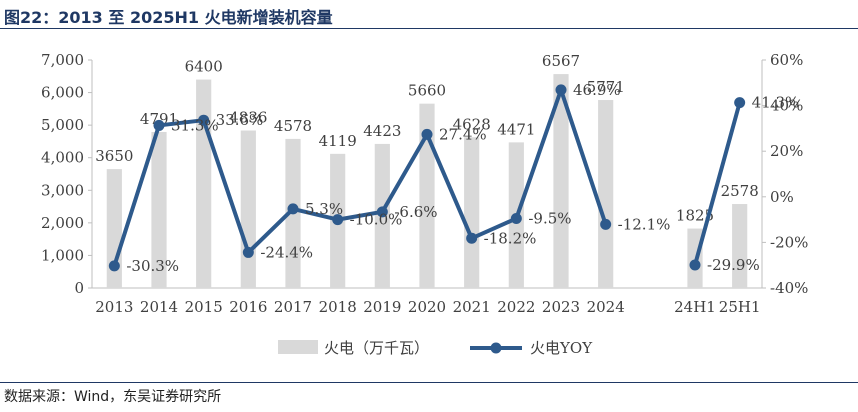 The width and height of the screenshot is (858, 412). Describe the element at coordinates (516, 129) in the screenshot. I see `bar-data-label: 4471` at that location.